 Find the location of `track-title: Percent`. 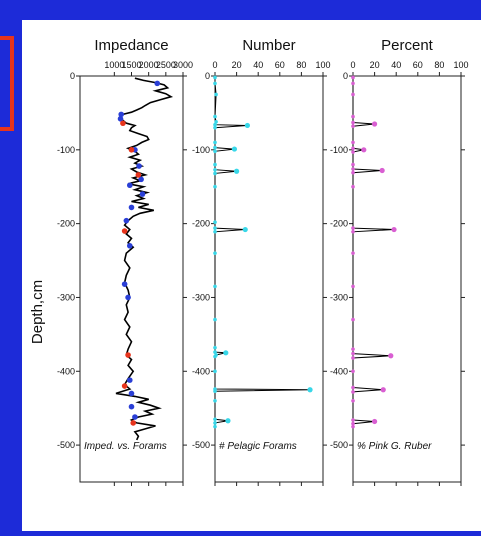

track-title: Percent is located at coordinates (407, 45).